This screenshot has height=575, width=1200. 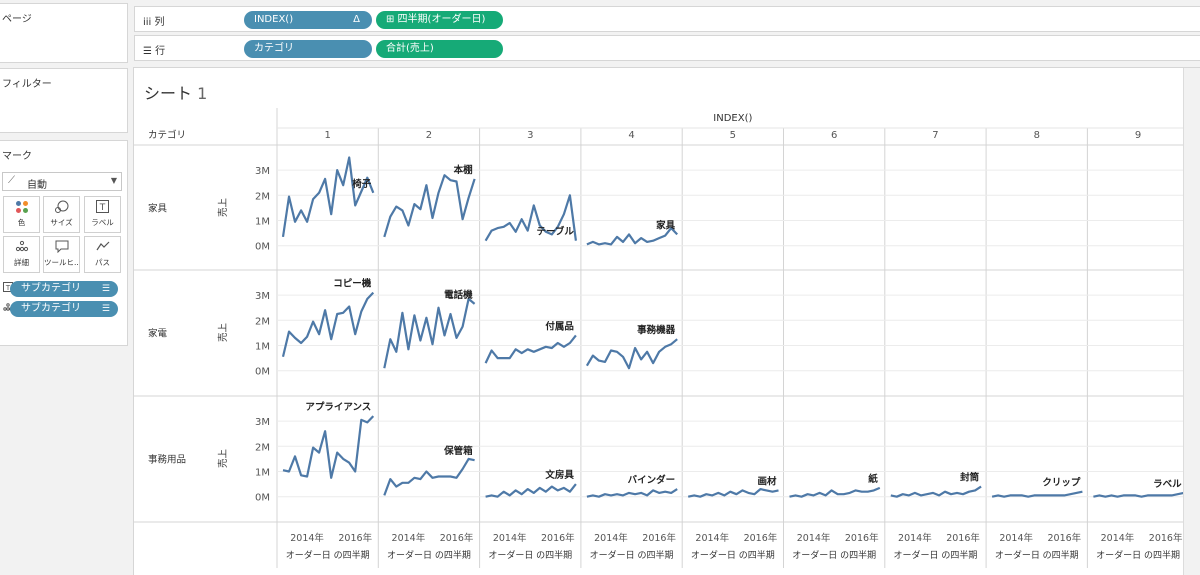 What do you see at coordinates (410, 48) in the screenshot?
I see `pill-label: 合計(売上)` at bounding box center [410, 48].